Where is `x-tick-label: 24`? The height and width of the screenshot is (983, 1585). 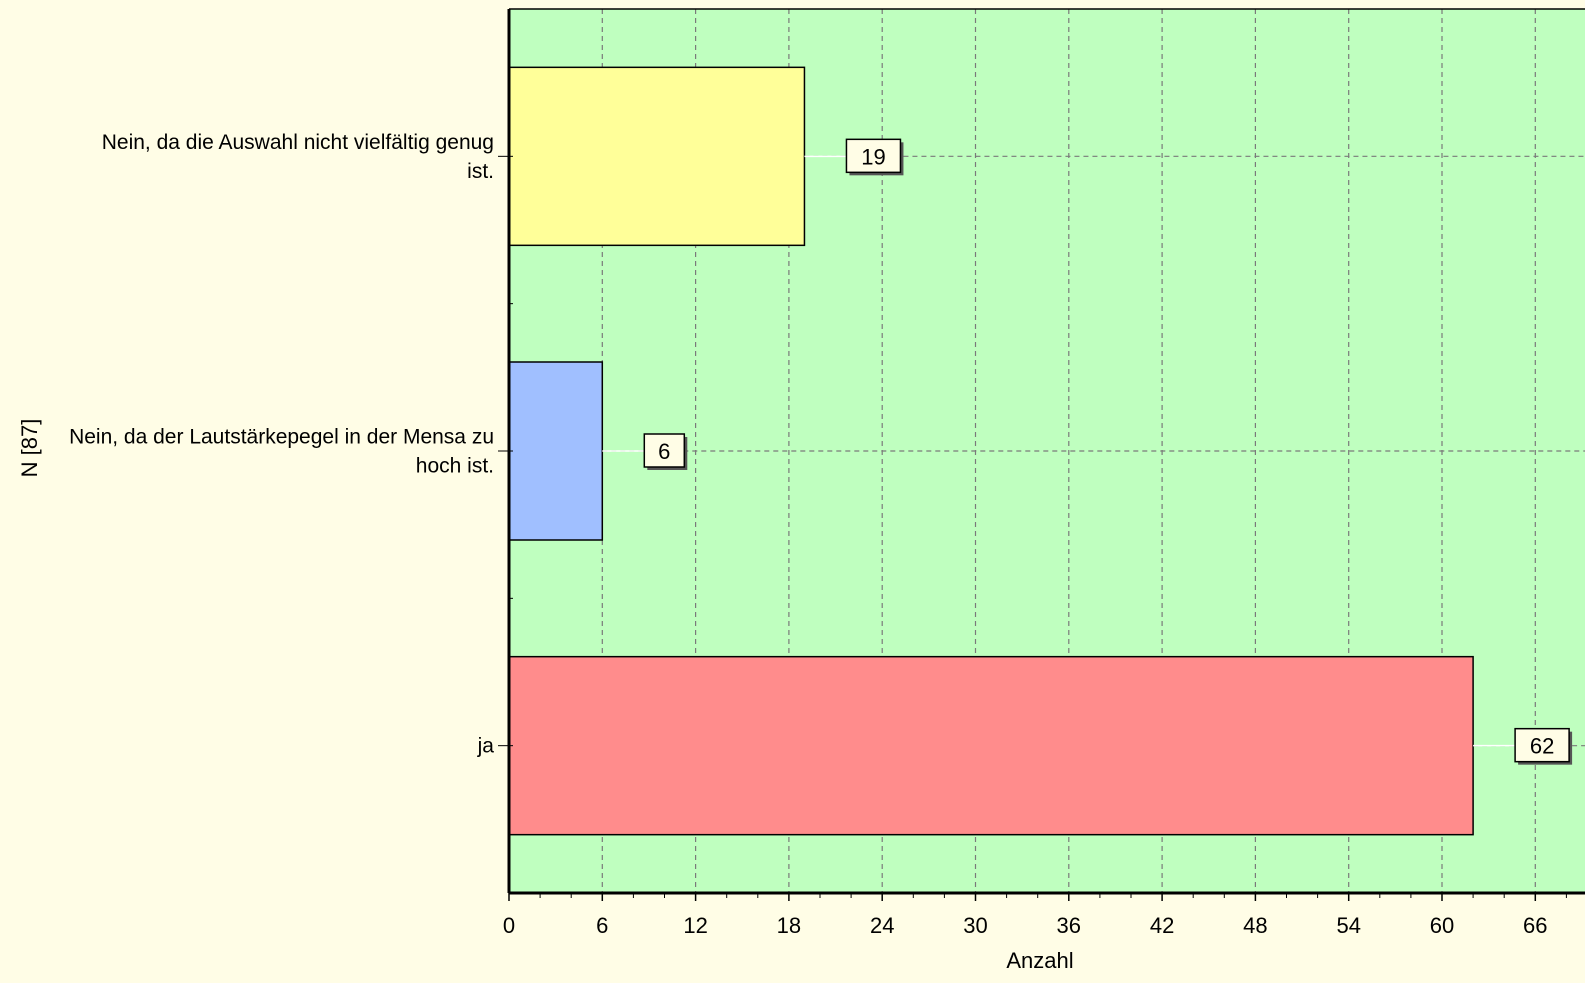 x-tick-label: 24 is located at coordinates (882, 925).